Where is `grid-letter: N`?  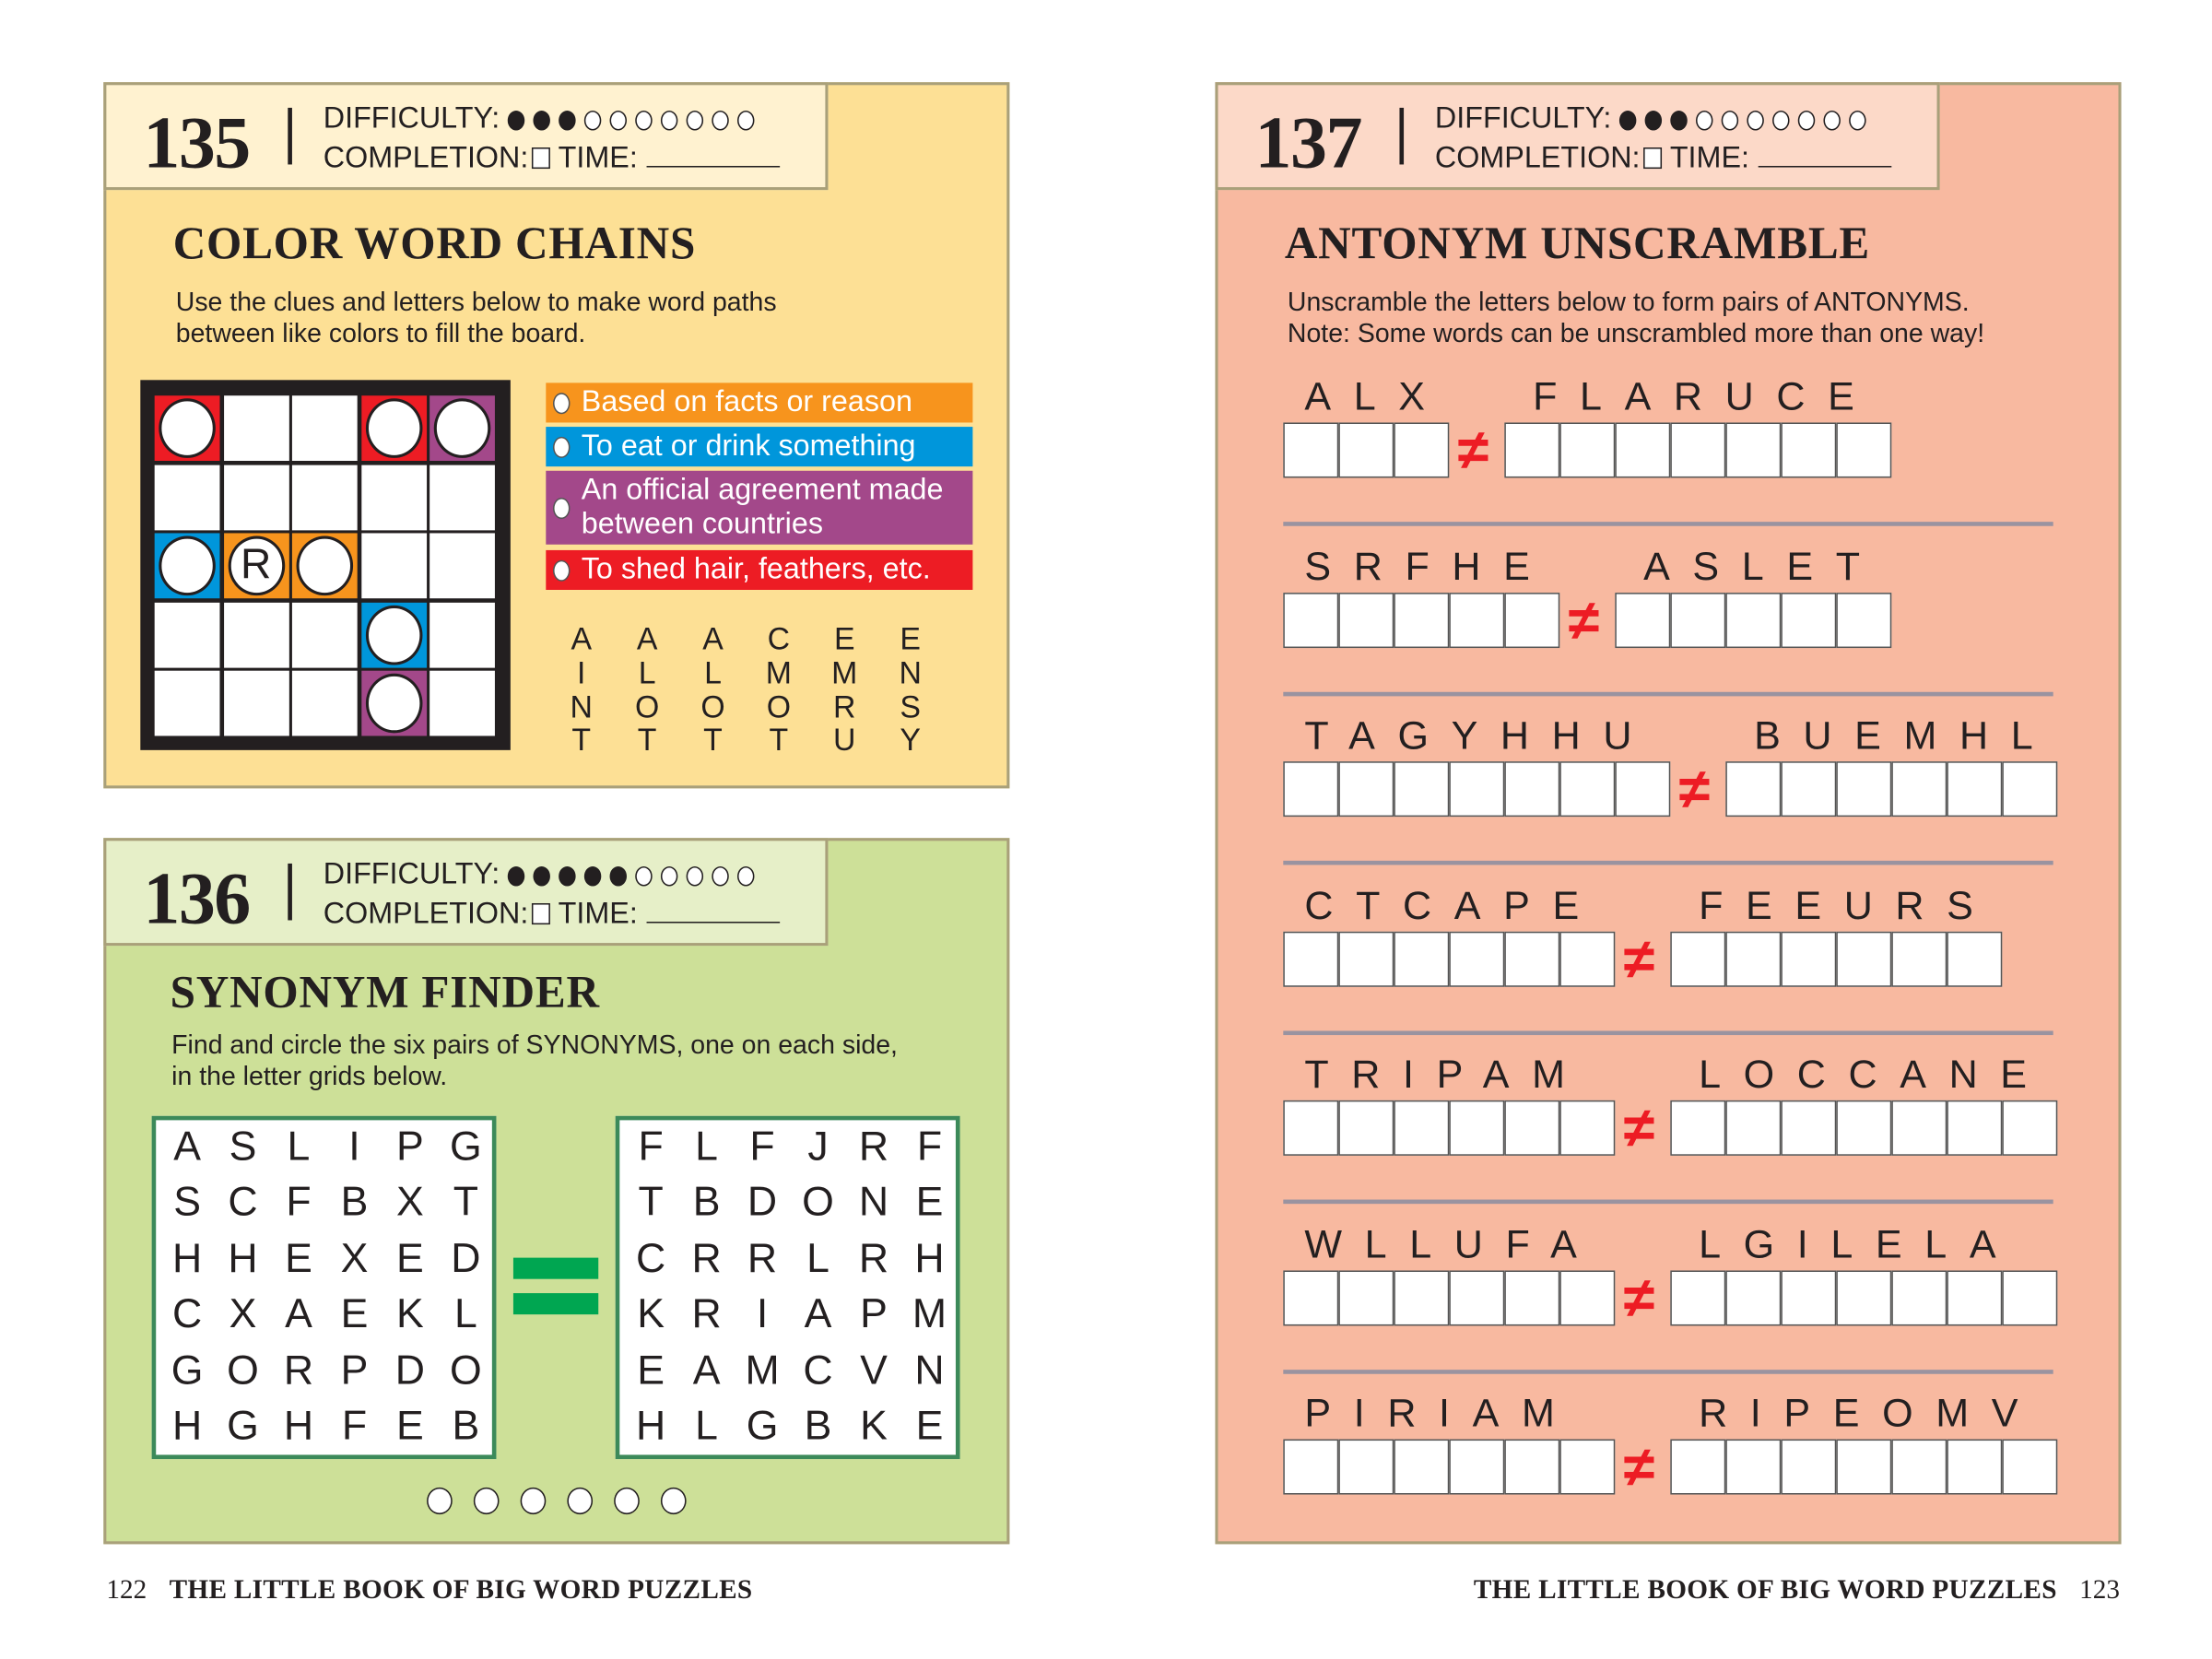 grid-letter: N is located at coordinates (873, 1203).